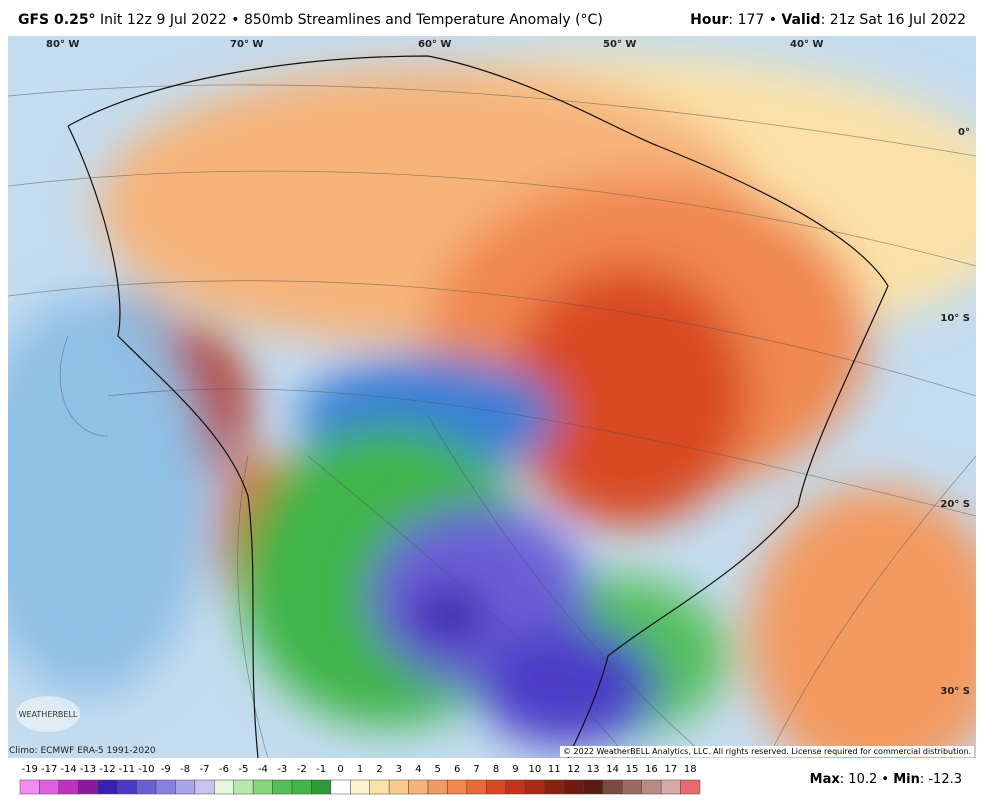 This screenshot has width=984, height=808. What do you see at coordinates (690, 769) in the screenshot?
I see `colorbar-label: 18` at bounding box center [690, 769].